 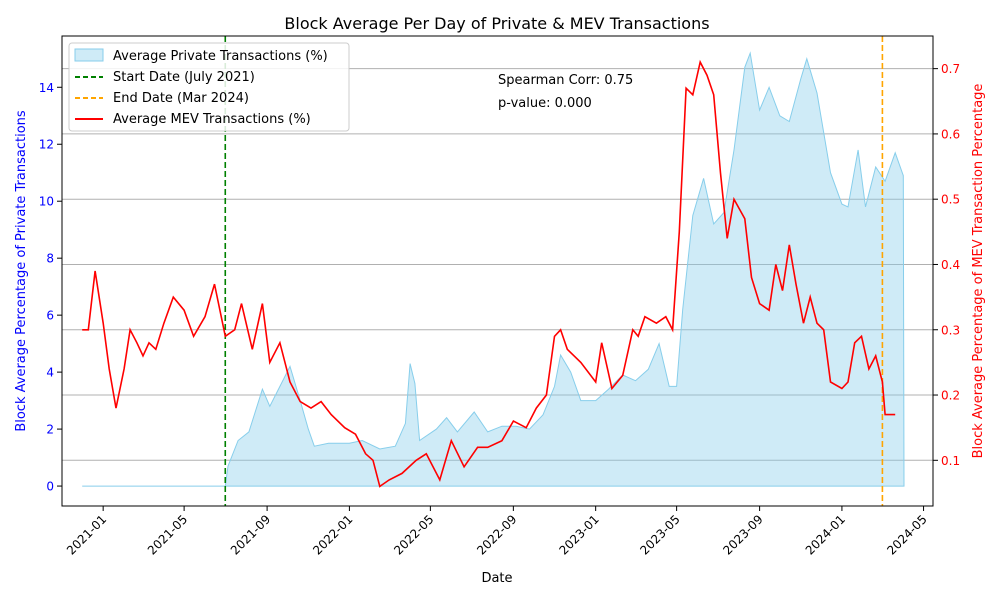 I want to click on legend-start-label: Start Date (July 2021), so click(x=184, y=77).